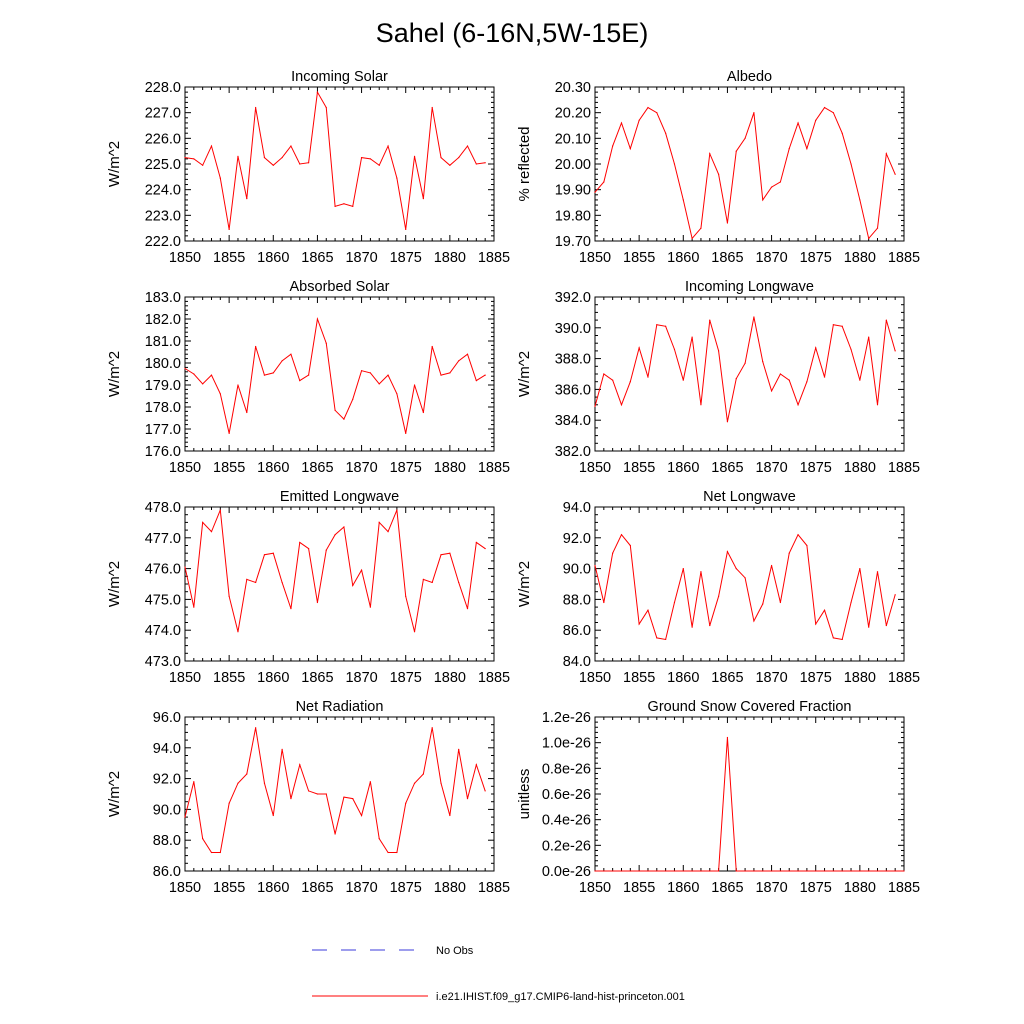 Image resolution: width=1024 pixels, height=1024 pixels. Describe the element at coordinates (573, 165) in the screenshot. I see `y-tick-label: 20.00` at that location.